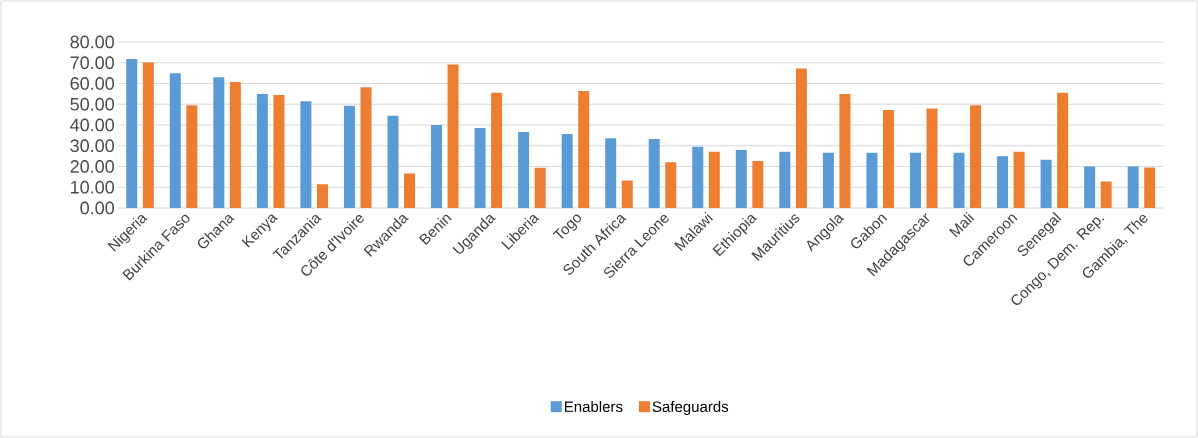  I want to click on y-tick-label: 70.00, so click(92, 63).